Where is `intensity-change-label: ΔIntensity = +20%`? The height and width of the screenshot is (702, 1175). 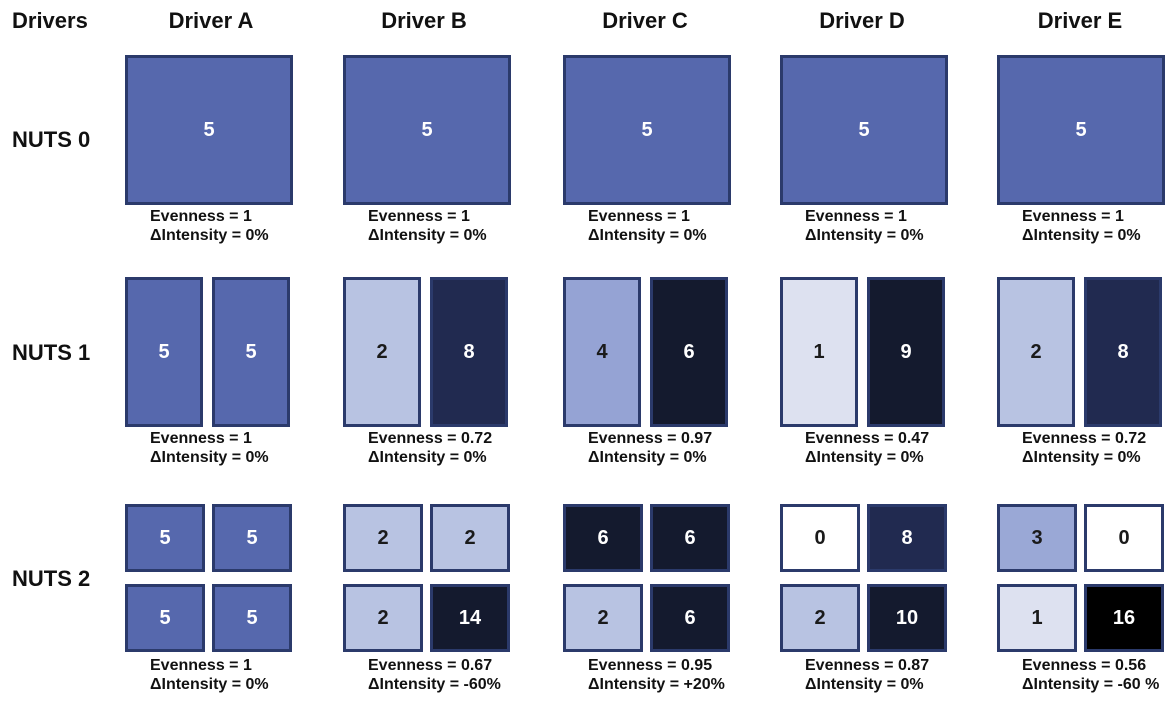
intensity-change-label: ΔIntensity = +20% is located at coordinates (656, 684).